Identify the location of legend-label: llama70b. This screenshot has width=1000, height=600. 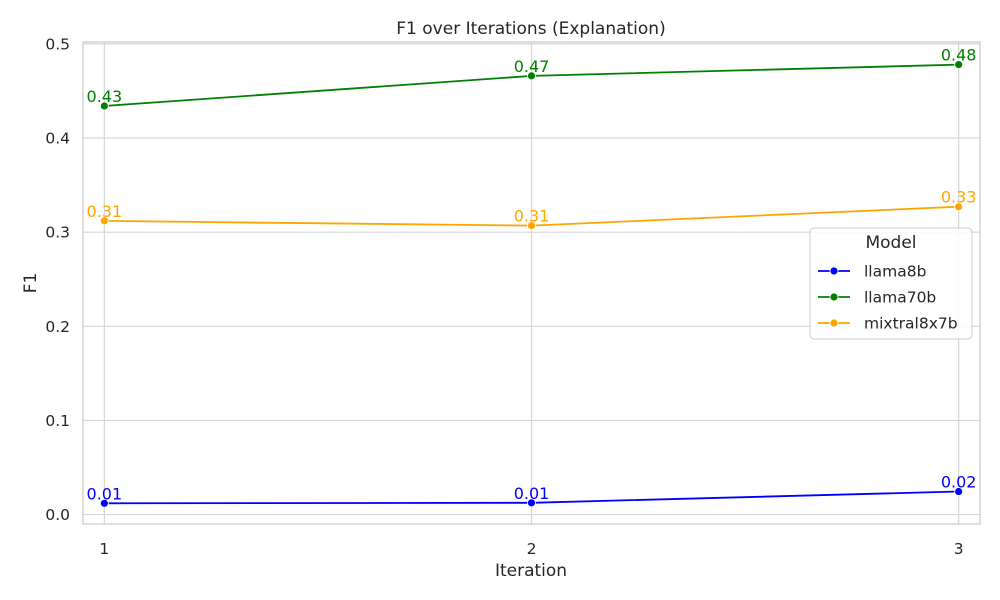
(900, 298).